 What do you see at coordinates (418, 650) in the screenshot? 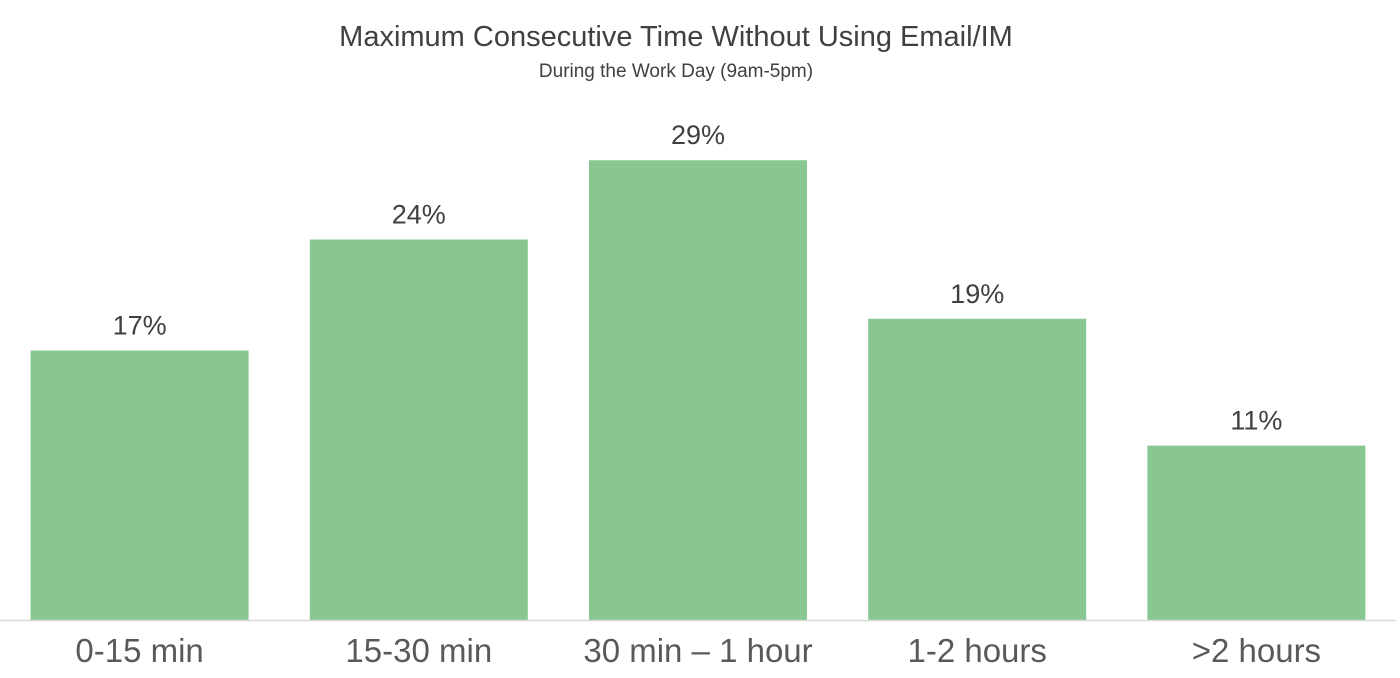
I see `x-tick-label-2: 15-30 min` at bounding box center [418, 650].